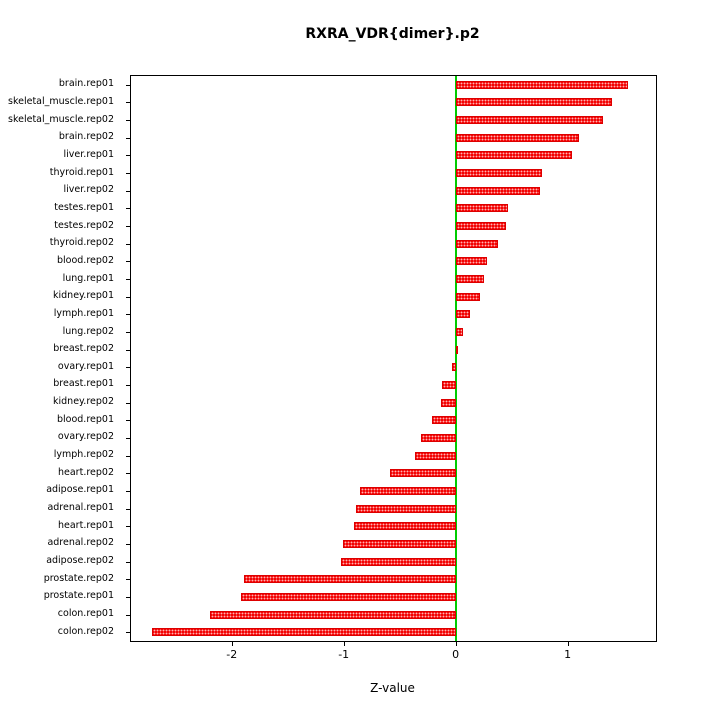 The width and height of the screenshot is (720, 720). I want to click on y-label-skeletal_muscle.rep01: skeletal_muscle.rep01, so click(61, 101).